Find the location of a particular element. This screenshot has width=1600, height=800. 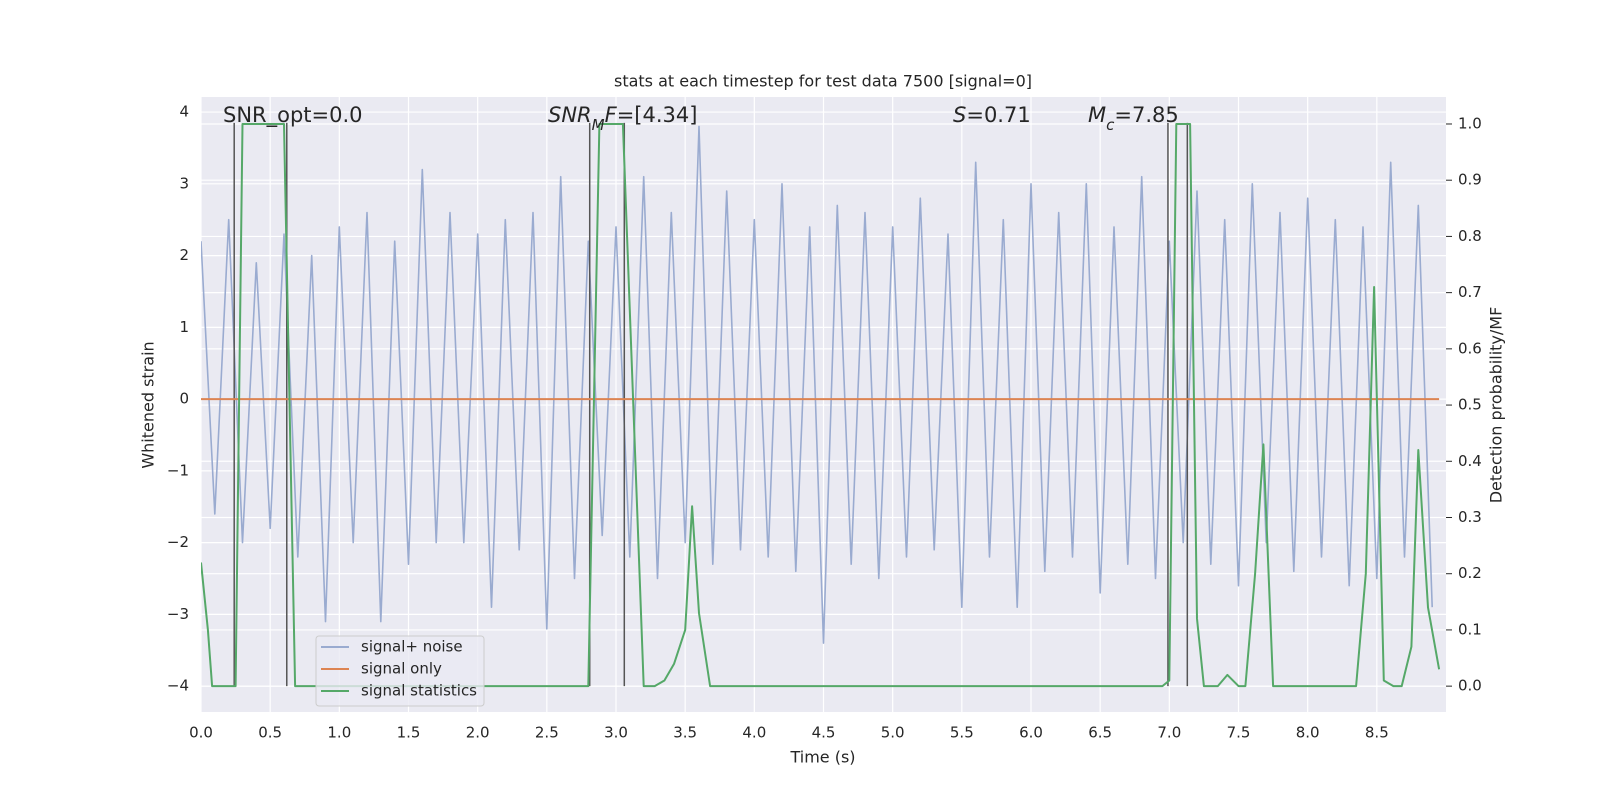

x-tick-label: 5.5 is located at coordinates (962, 733).